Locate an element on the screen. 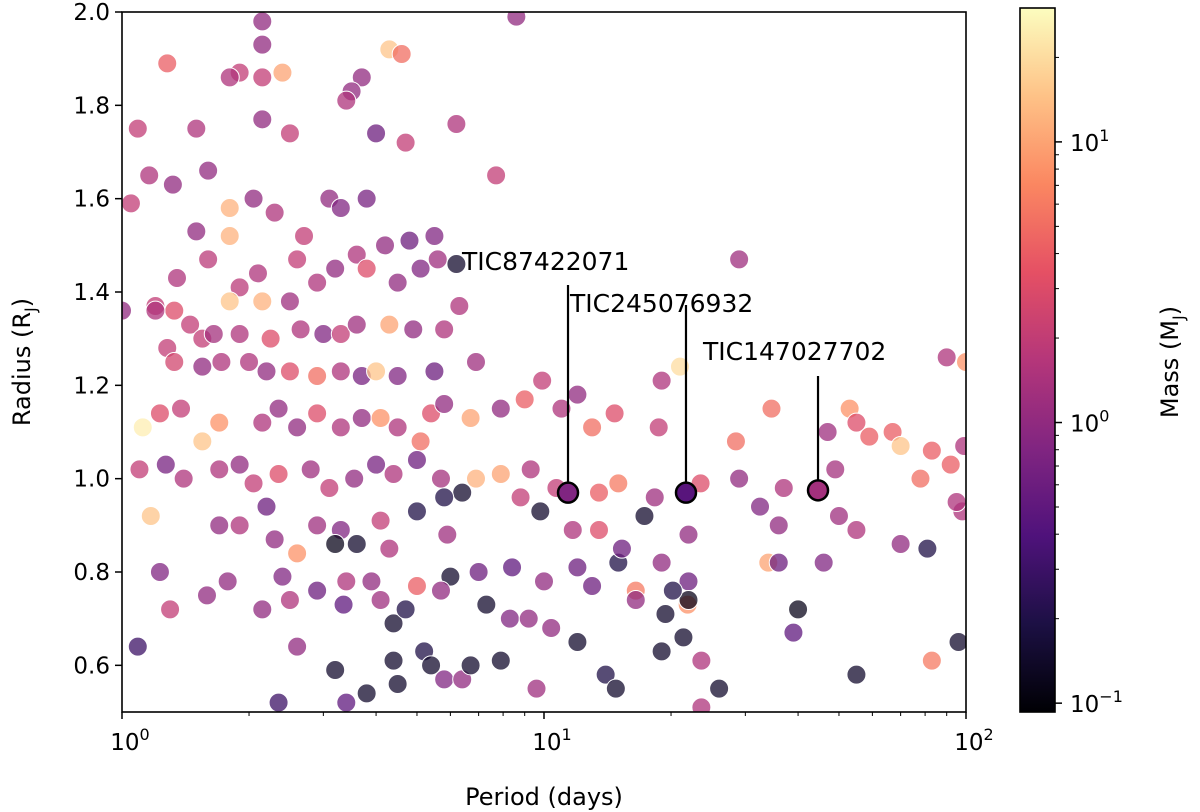 The image size is (1200, 812). x-tick-label: 100 is located at coordinates (129, 740).